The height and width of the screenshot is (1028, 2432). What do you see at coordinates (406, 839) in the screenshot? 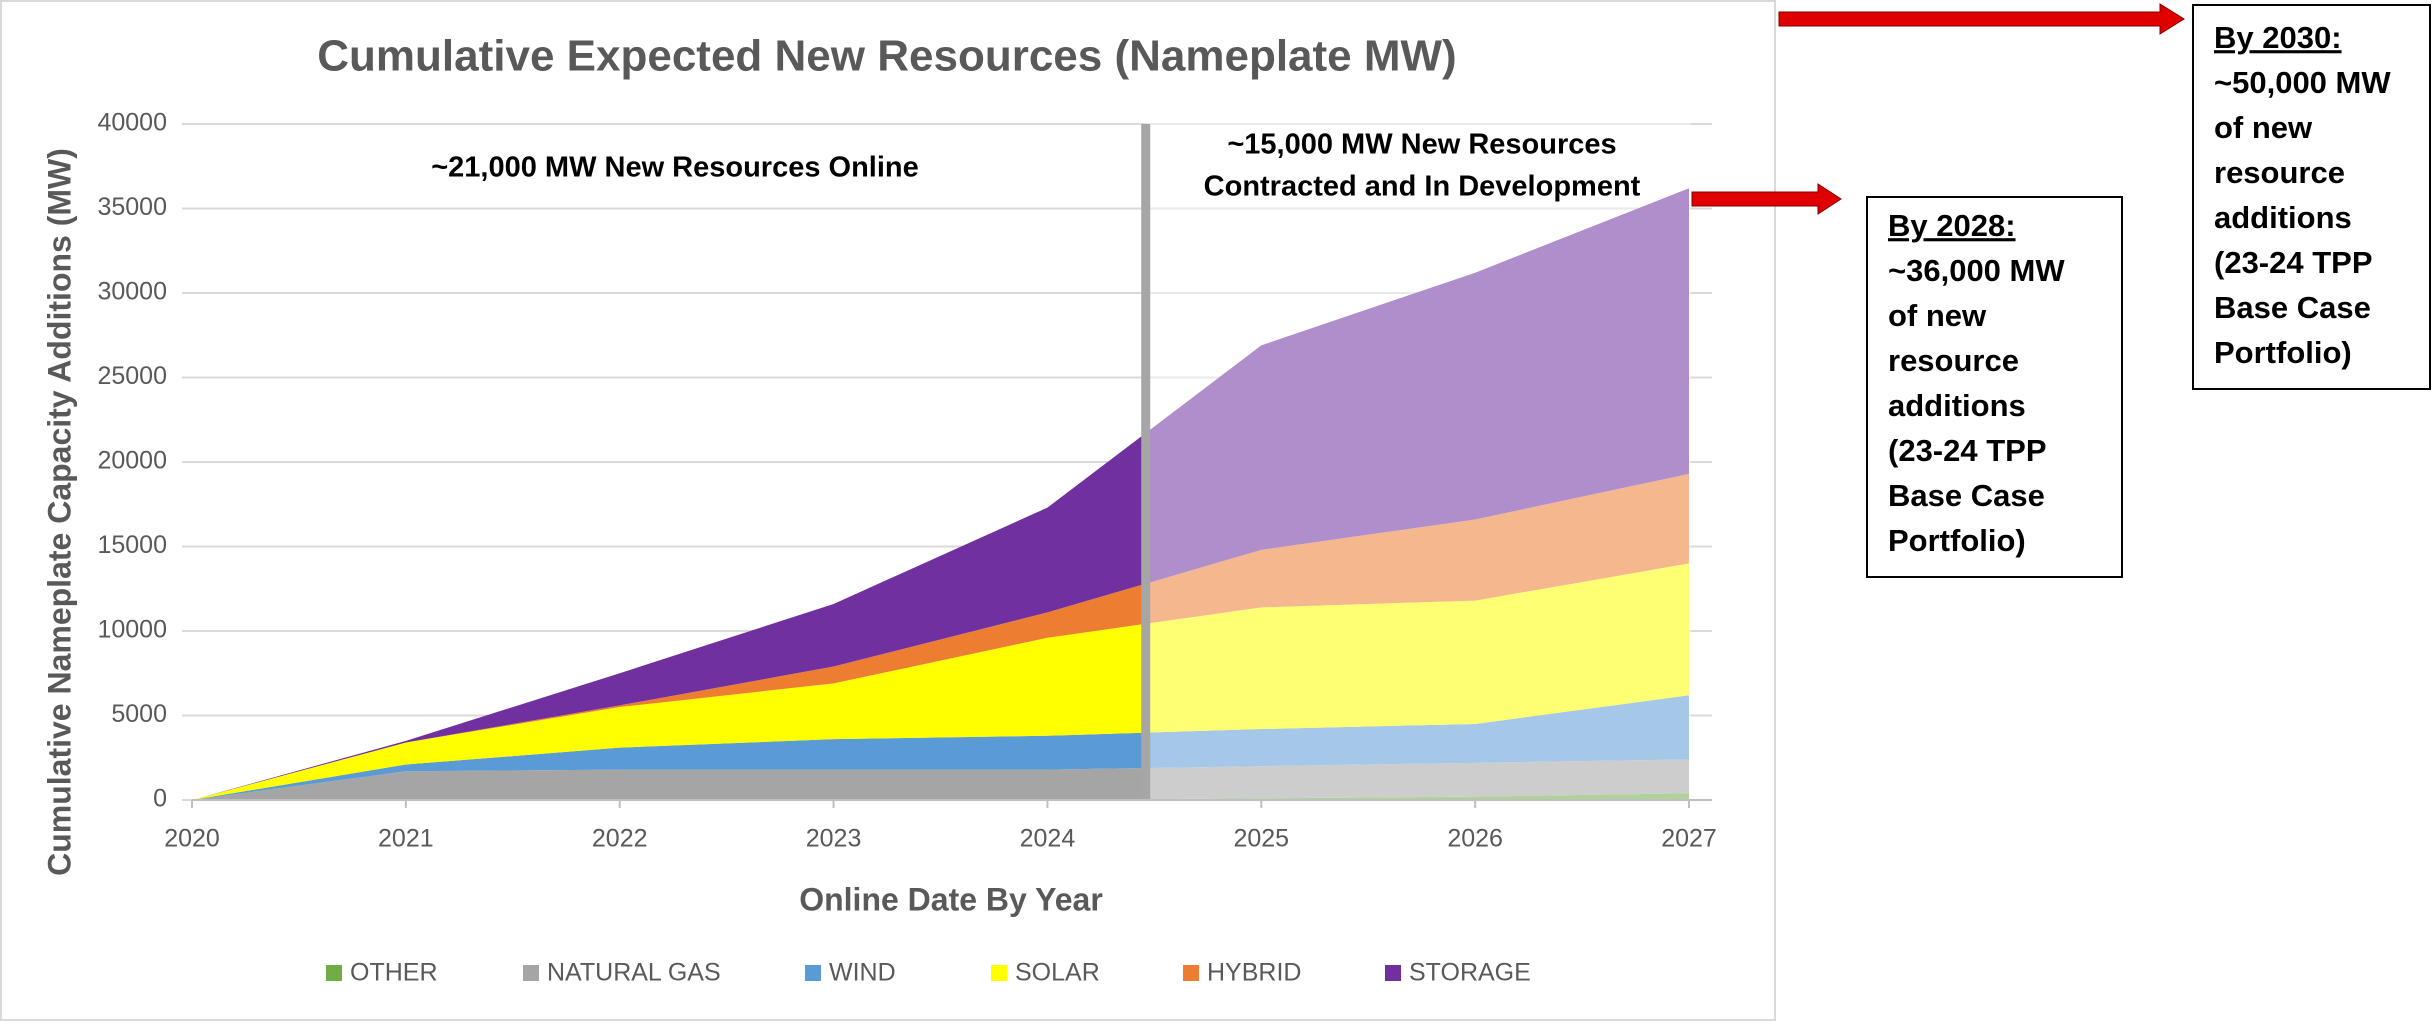
I see `x-tick-label: 2021` at bounding box center [406, 839].